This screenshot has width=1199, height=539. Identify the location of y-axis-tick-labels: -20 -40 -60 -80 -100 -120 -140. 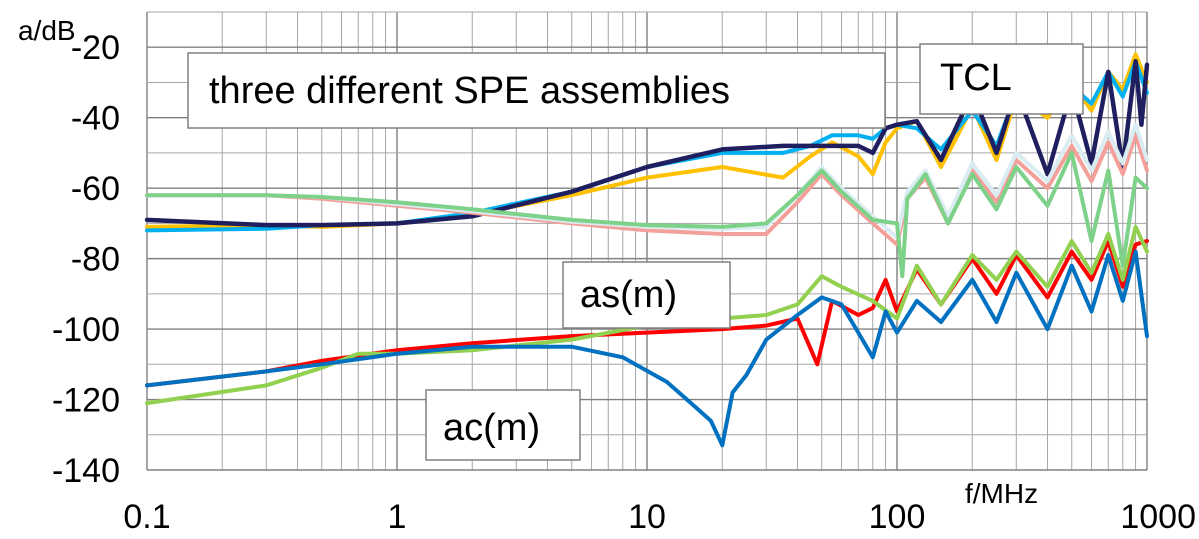
(86, 259).